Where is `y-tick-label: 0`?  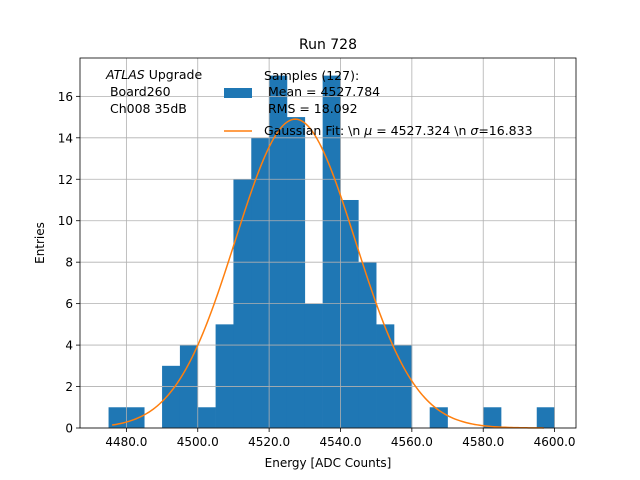
y-tick-label: 0 is located at coordinates (69, 429).